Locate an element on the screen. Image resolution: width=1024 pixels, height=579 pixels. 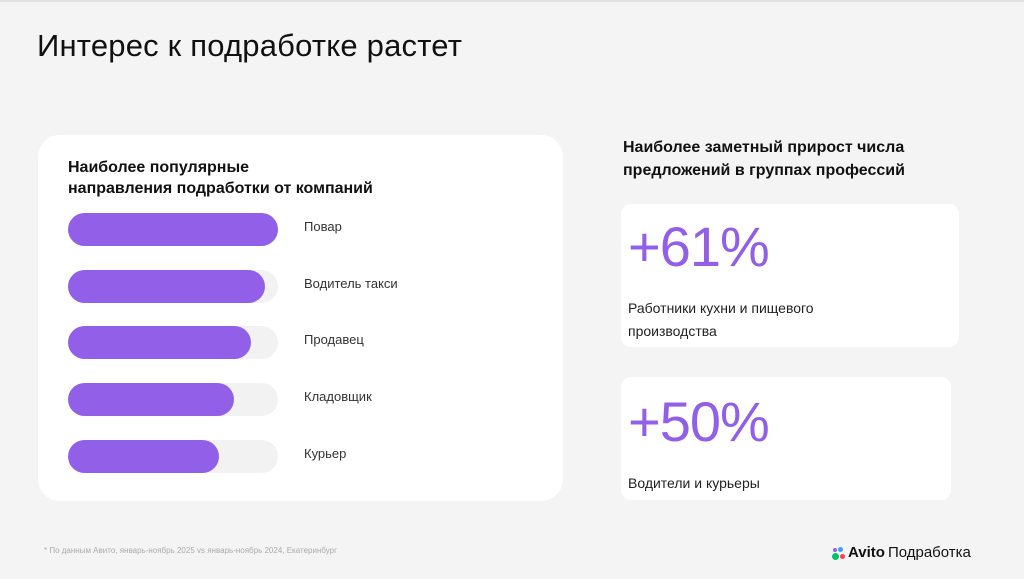
stat-description: Водители и курьеры is located at coordinates (694, 483).